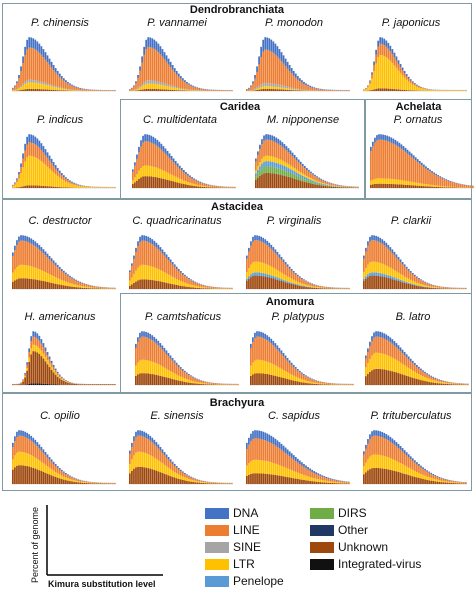  What do you see at coordinates (319, 184) in the screenshot?
I see `bar-segment-dirs` at bounding box center [319, 184].